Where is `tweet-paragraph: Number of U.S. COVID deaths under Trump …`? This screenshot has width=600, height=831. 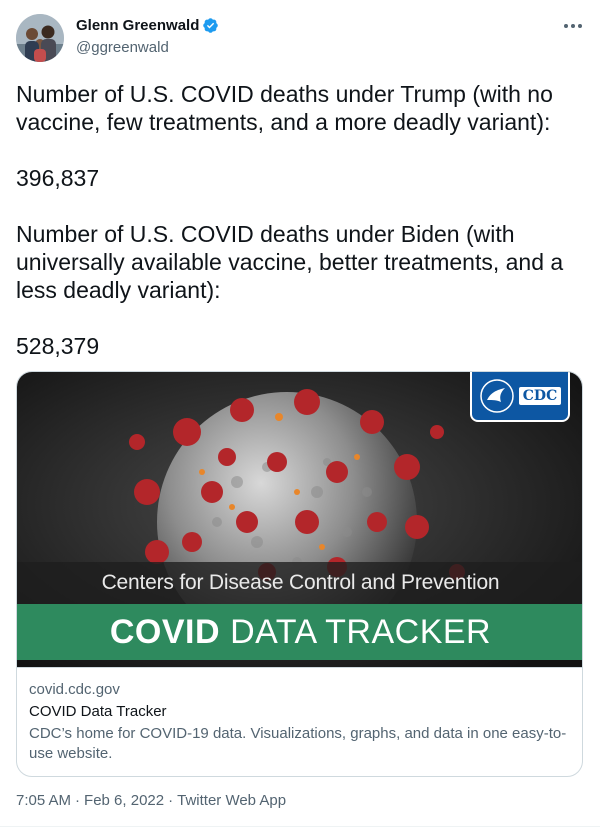
tweet-paragraph: Number of U.S. COVID deaths under Trump … is located at coordinates (284, 108).